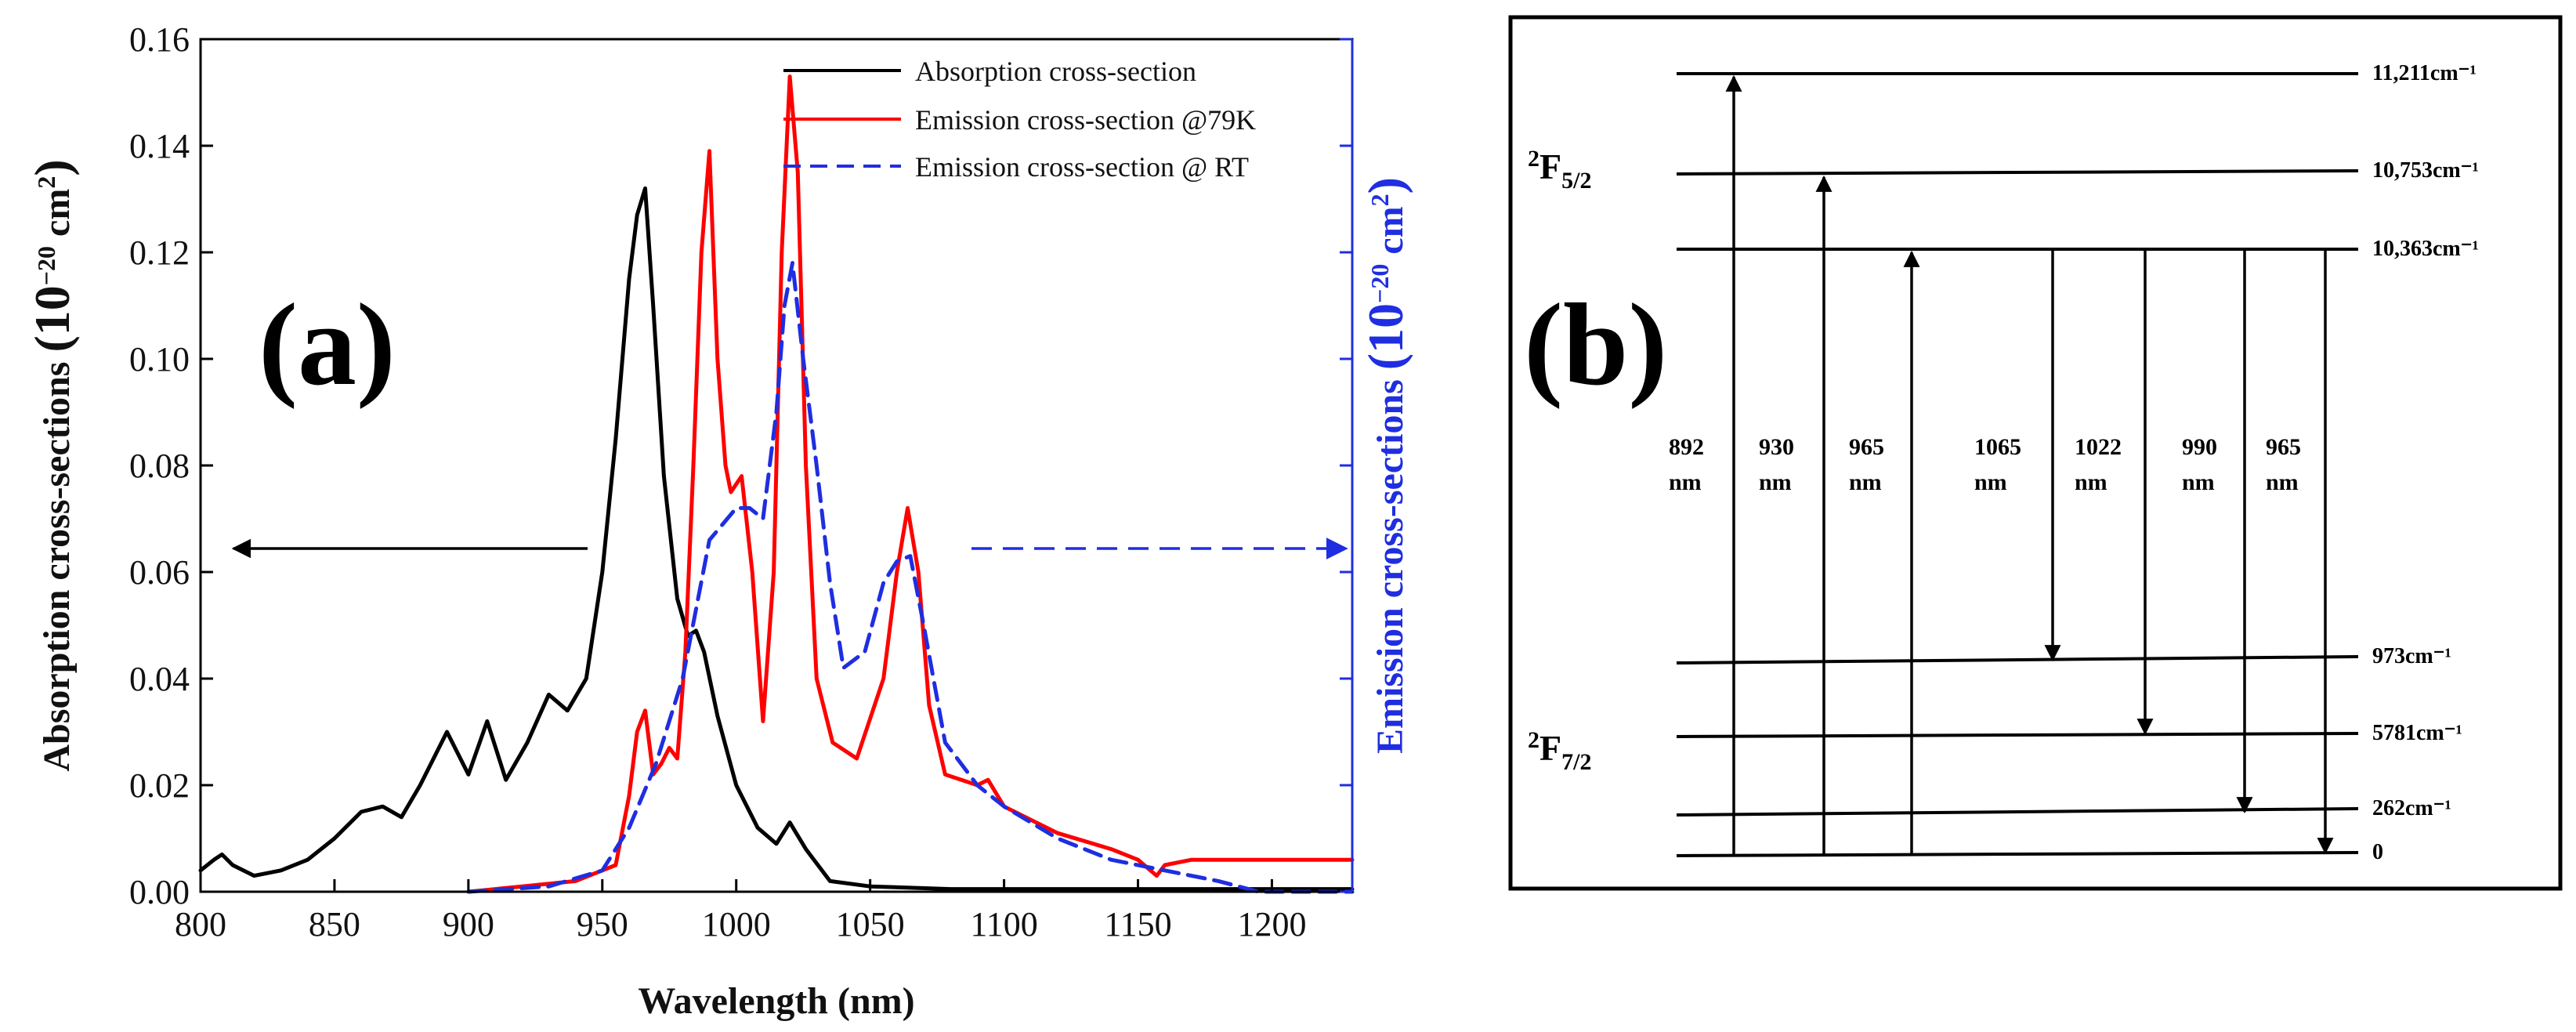 The image size is (2576, 1032). I want to click on y-tick-label: 0.10, so click(159, 359).